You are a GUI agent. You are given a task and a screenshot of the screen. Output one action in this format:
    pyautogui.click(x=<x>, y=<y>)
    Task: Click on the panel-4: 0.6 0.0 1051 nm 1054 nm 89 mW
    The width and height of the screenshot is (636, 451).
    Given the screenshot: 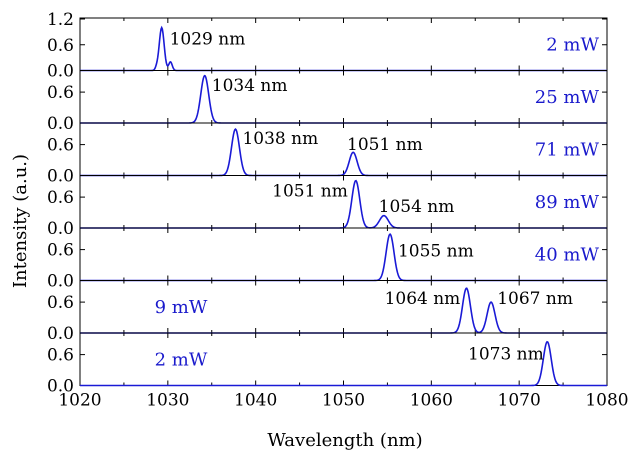 What is the action you would take?
    pyautogui.click(x=327, y=207)
    